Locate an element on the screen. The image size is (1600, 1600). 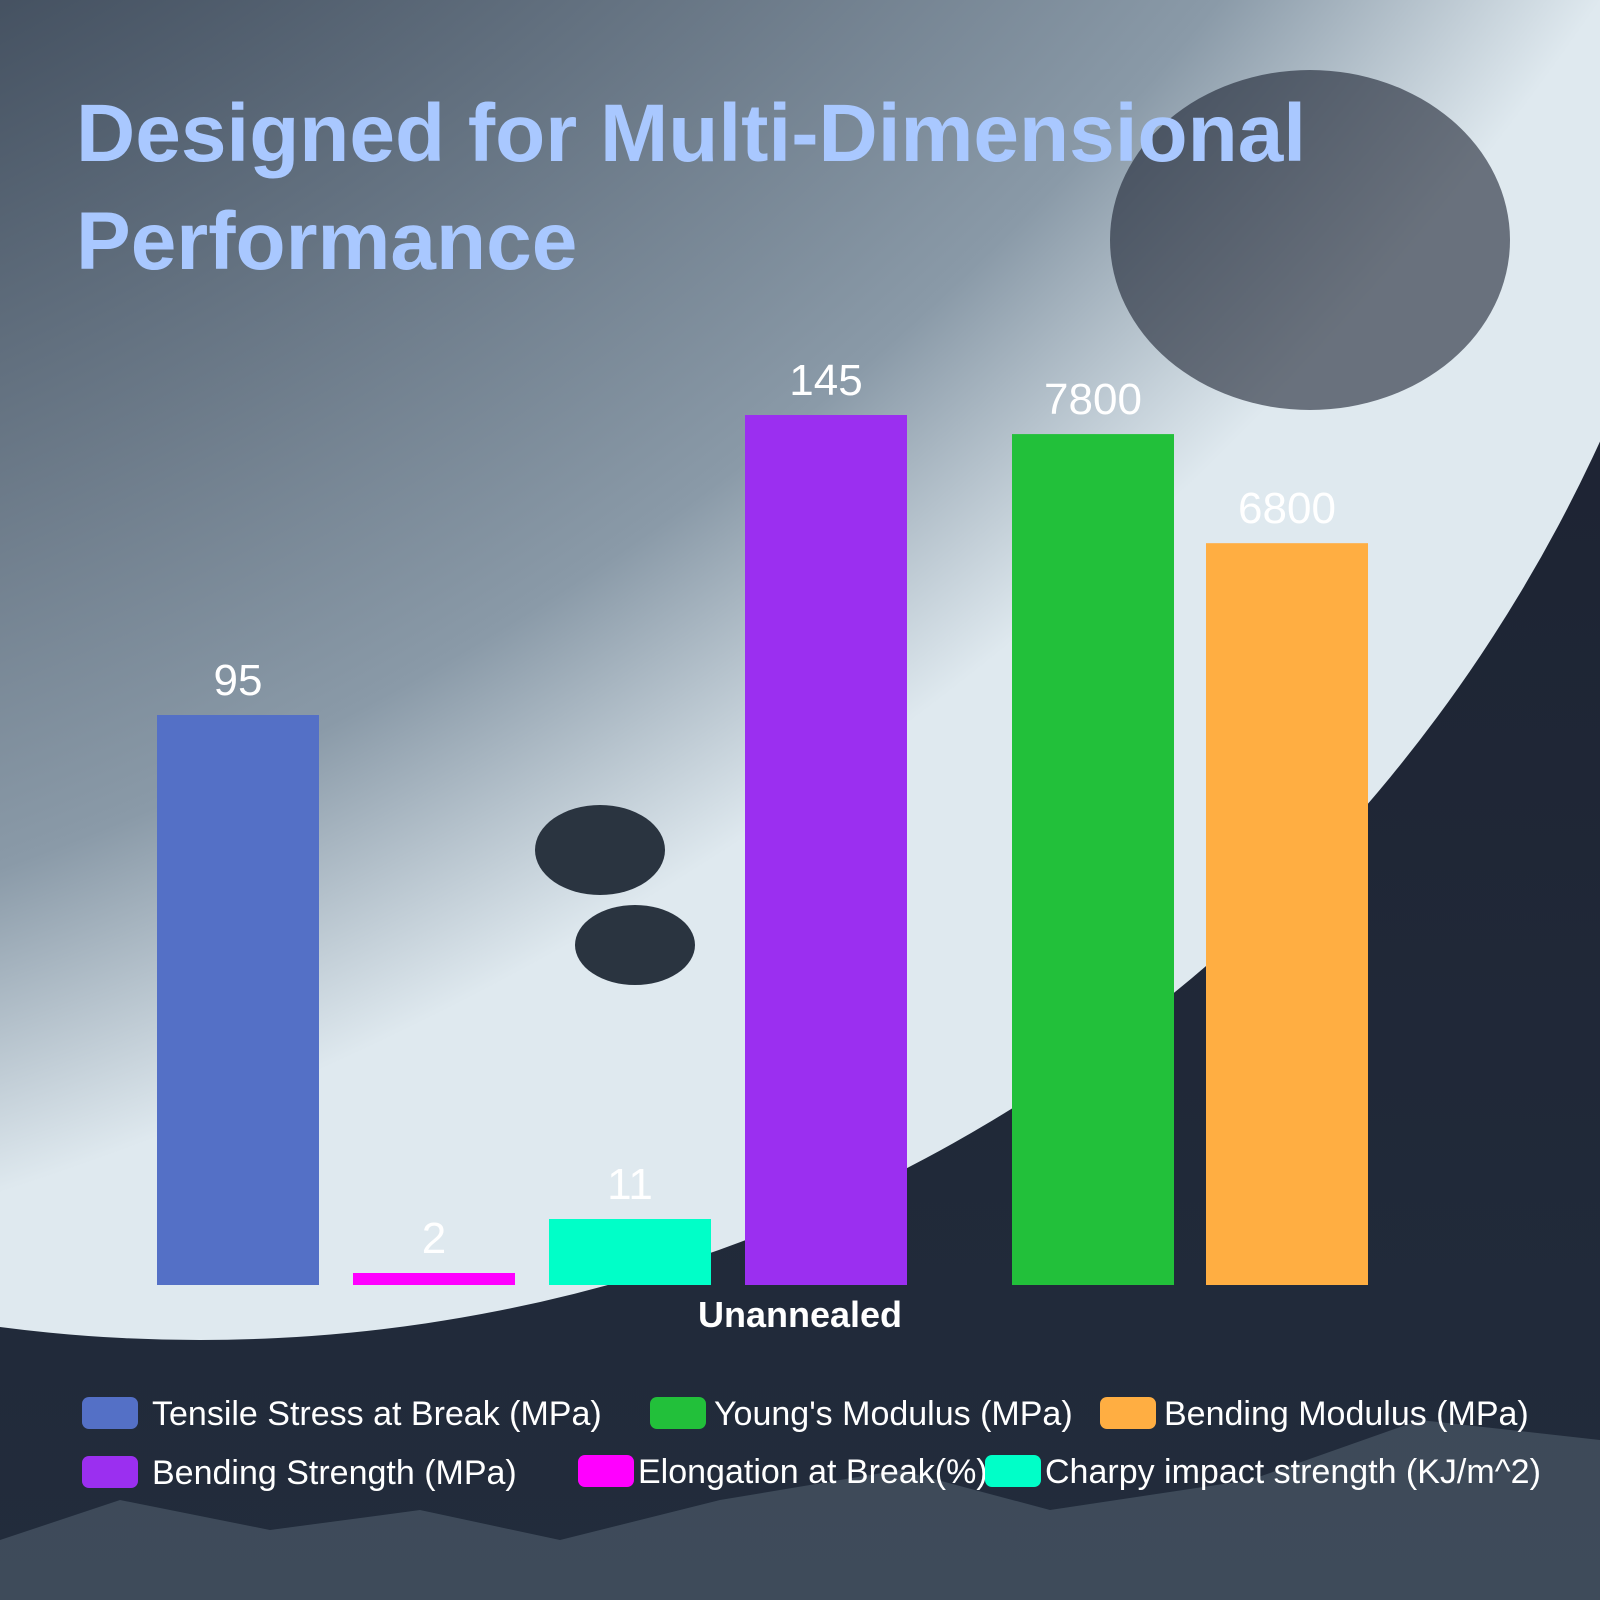
legend-label: Young's Modulus (MPa) is located at coordinates (893, 1414).